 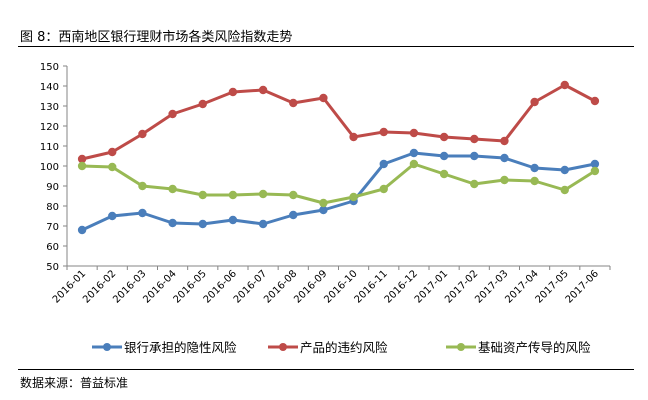 I want to click on y-tick-label: 60, so click(x=52, y=247).